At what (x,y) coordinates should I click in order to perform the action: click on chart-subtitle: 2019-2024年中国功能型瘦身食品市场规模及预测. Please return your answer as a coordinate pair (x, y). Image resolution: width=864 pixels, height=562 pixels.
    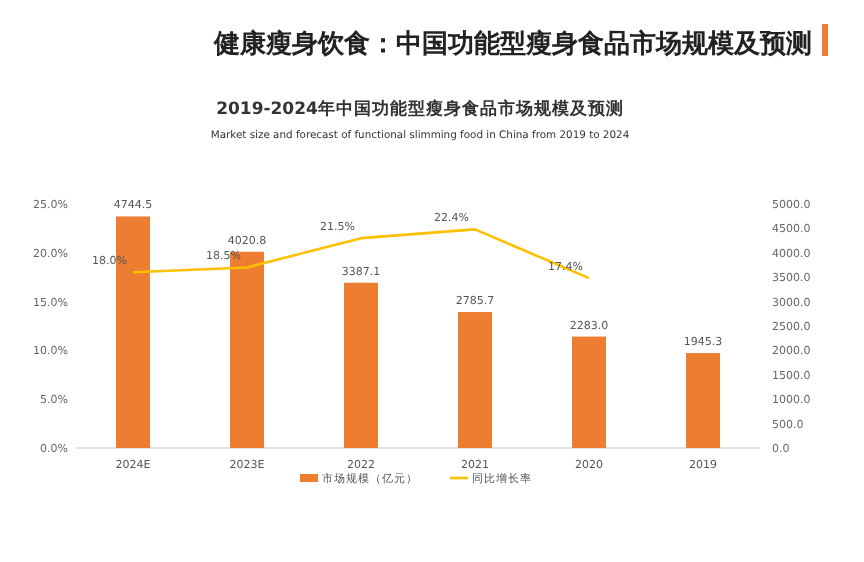
    Looking at the image, I should click on (420, 109).